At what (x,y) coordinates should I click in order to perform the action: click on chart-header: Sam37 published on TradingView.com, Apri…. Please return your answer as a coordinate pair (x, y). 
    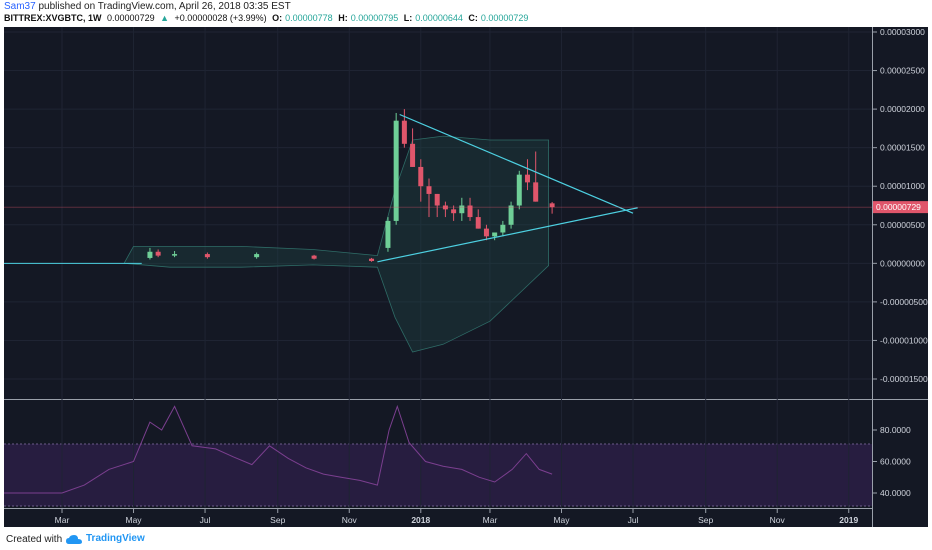
    Looking at the image, I should click on (466, 13).